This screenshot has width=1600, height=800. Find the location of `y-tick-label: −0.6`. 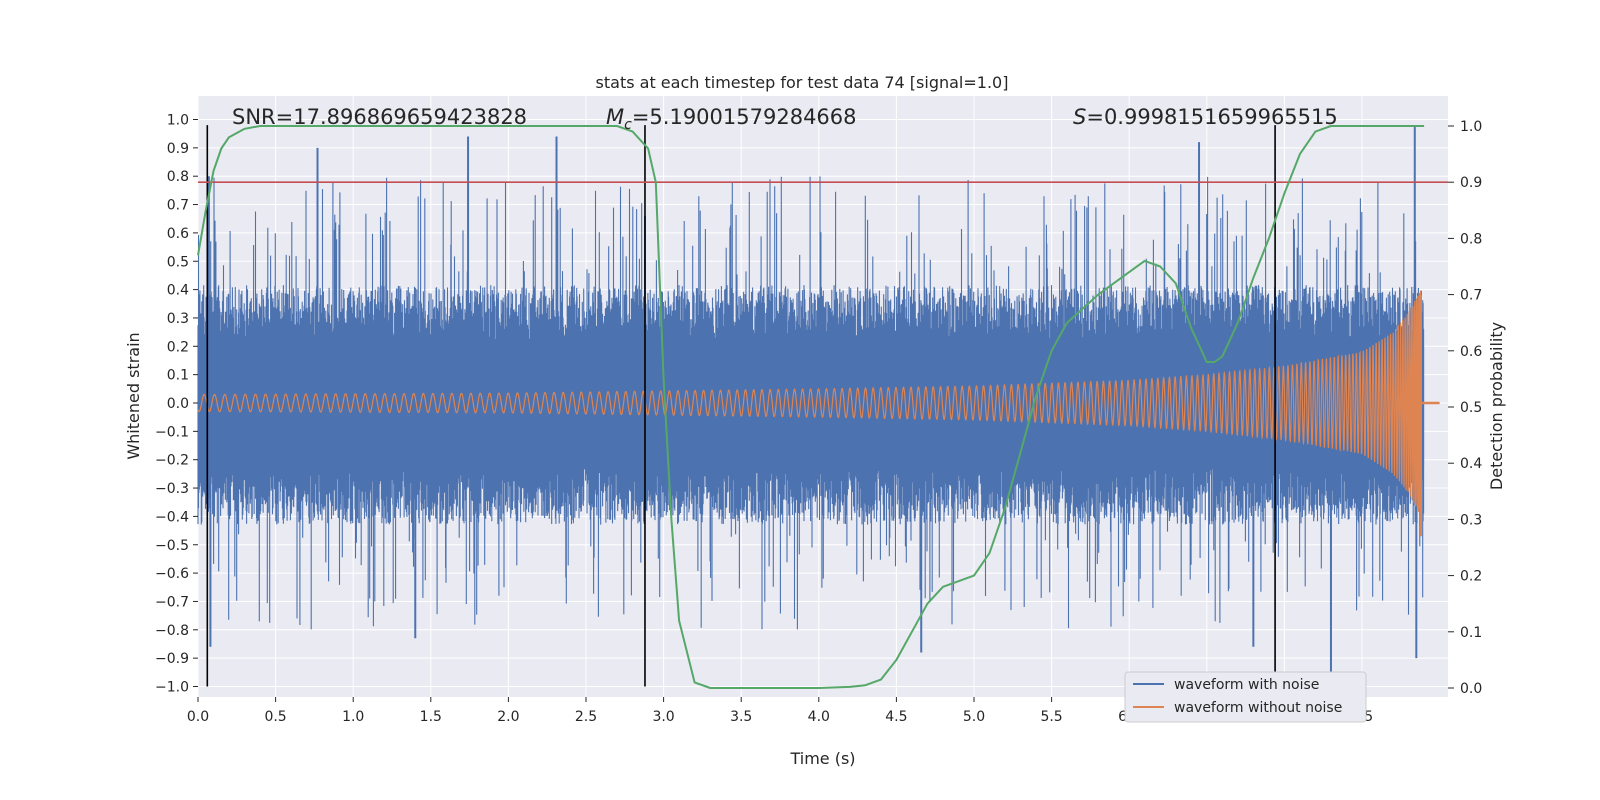

y-tick-label: −0.6 is located at coordinates (172, 574).